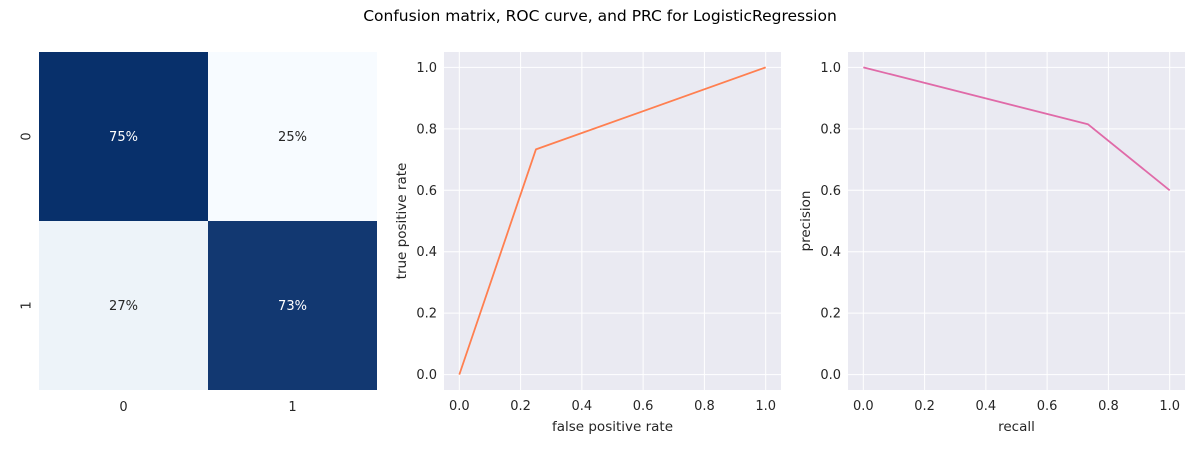 This screenshot has height=450, width=1200. I want to click on x-tick-label: 1, so click(292, 407).